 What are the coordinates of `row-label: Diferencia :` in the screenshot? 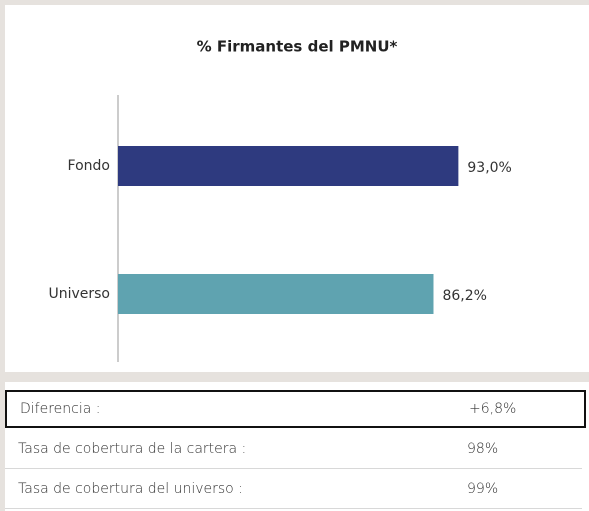 It's located at (60, 409).